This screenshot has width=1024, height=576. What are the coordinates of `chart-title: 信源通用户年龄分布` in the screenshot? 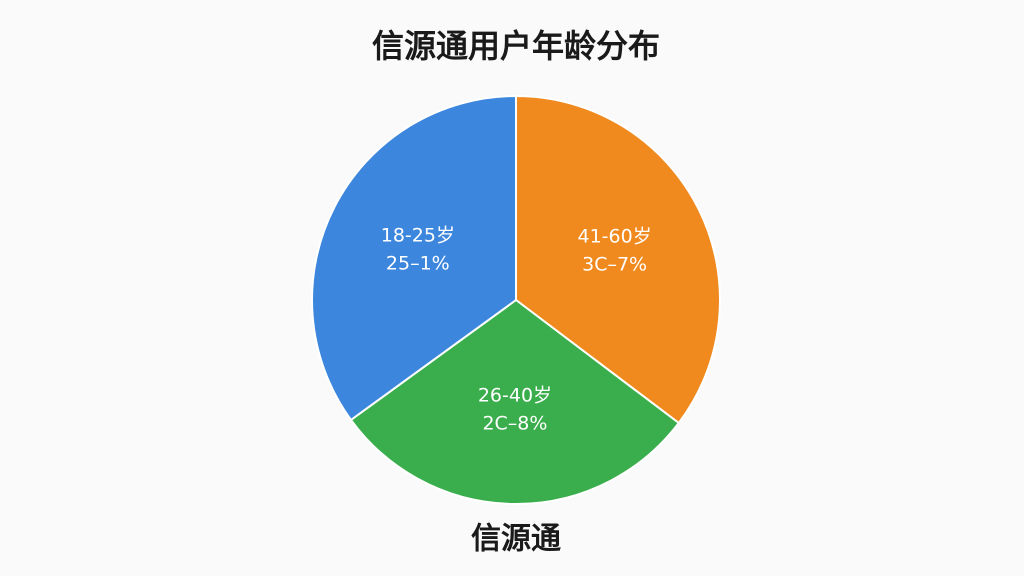 It's located at (516, 46).